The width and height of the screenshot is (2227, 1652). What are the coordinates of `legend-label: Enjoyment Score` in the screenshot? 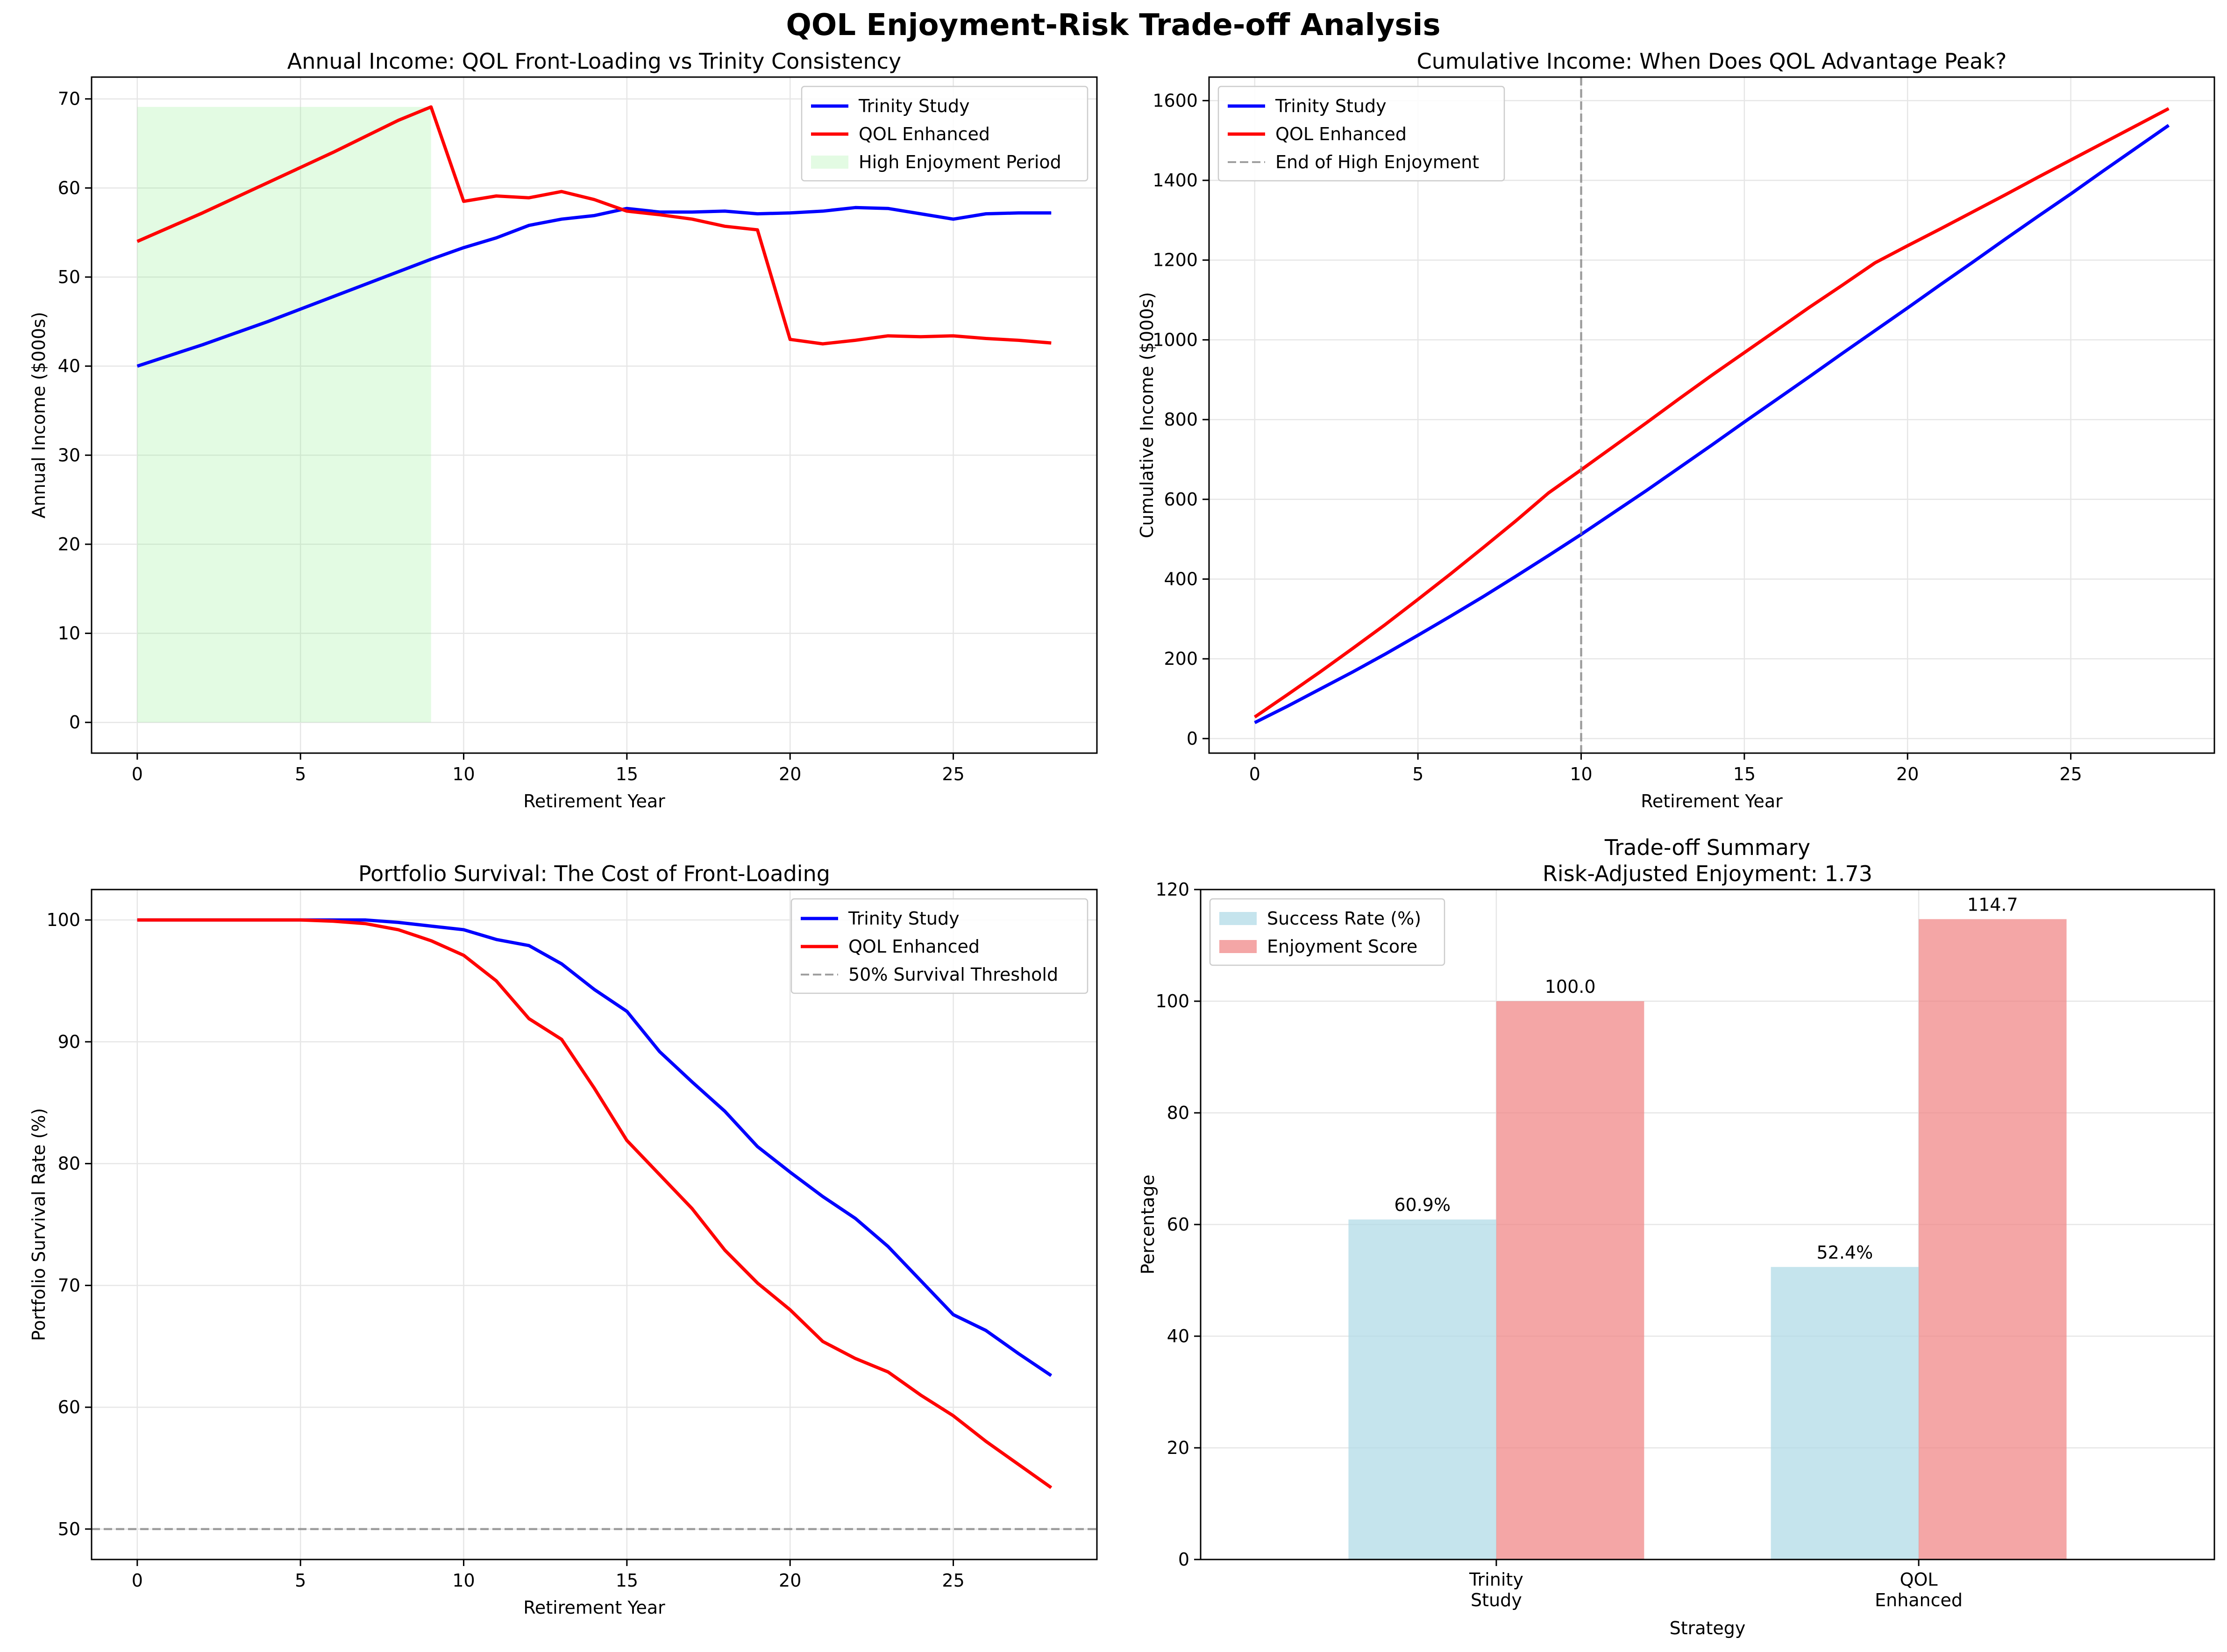 It's located at (1342, 947).